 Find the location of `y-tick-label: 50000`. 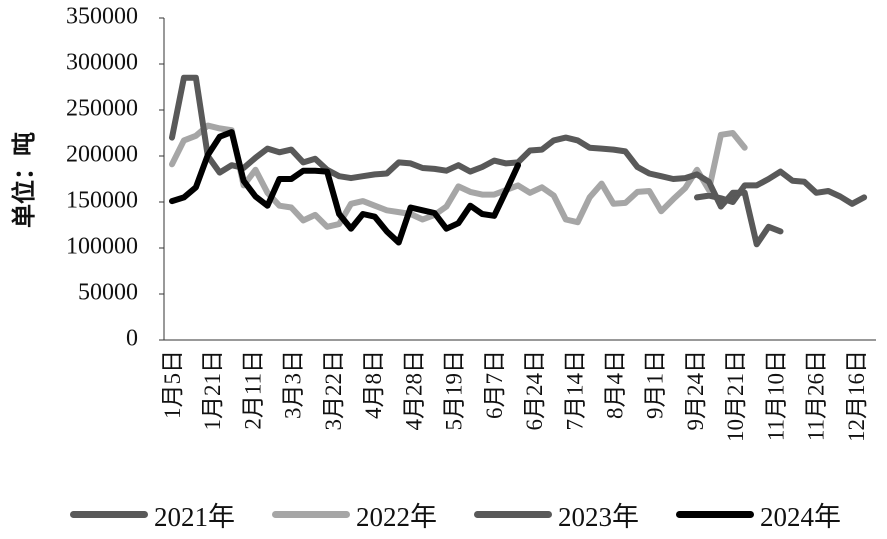

y-tick-label: 50000 is located at coordinates (108, 293).